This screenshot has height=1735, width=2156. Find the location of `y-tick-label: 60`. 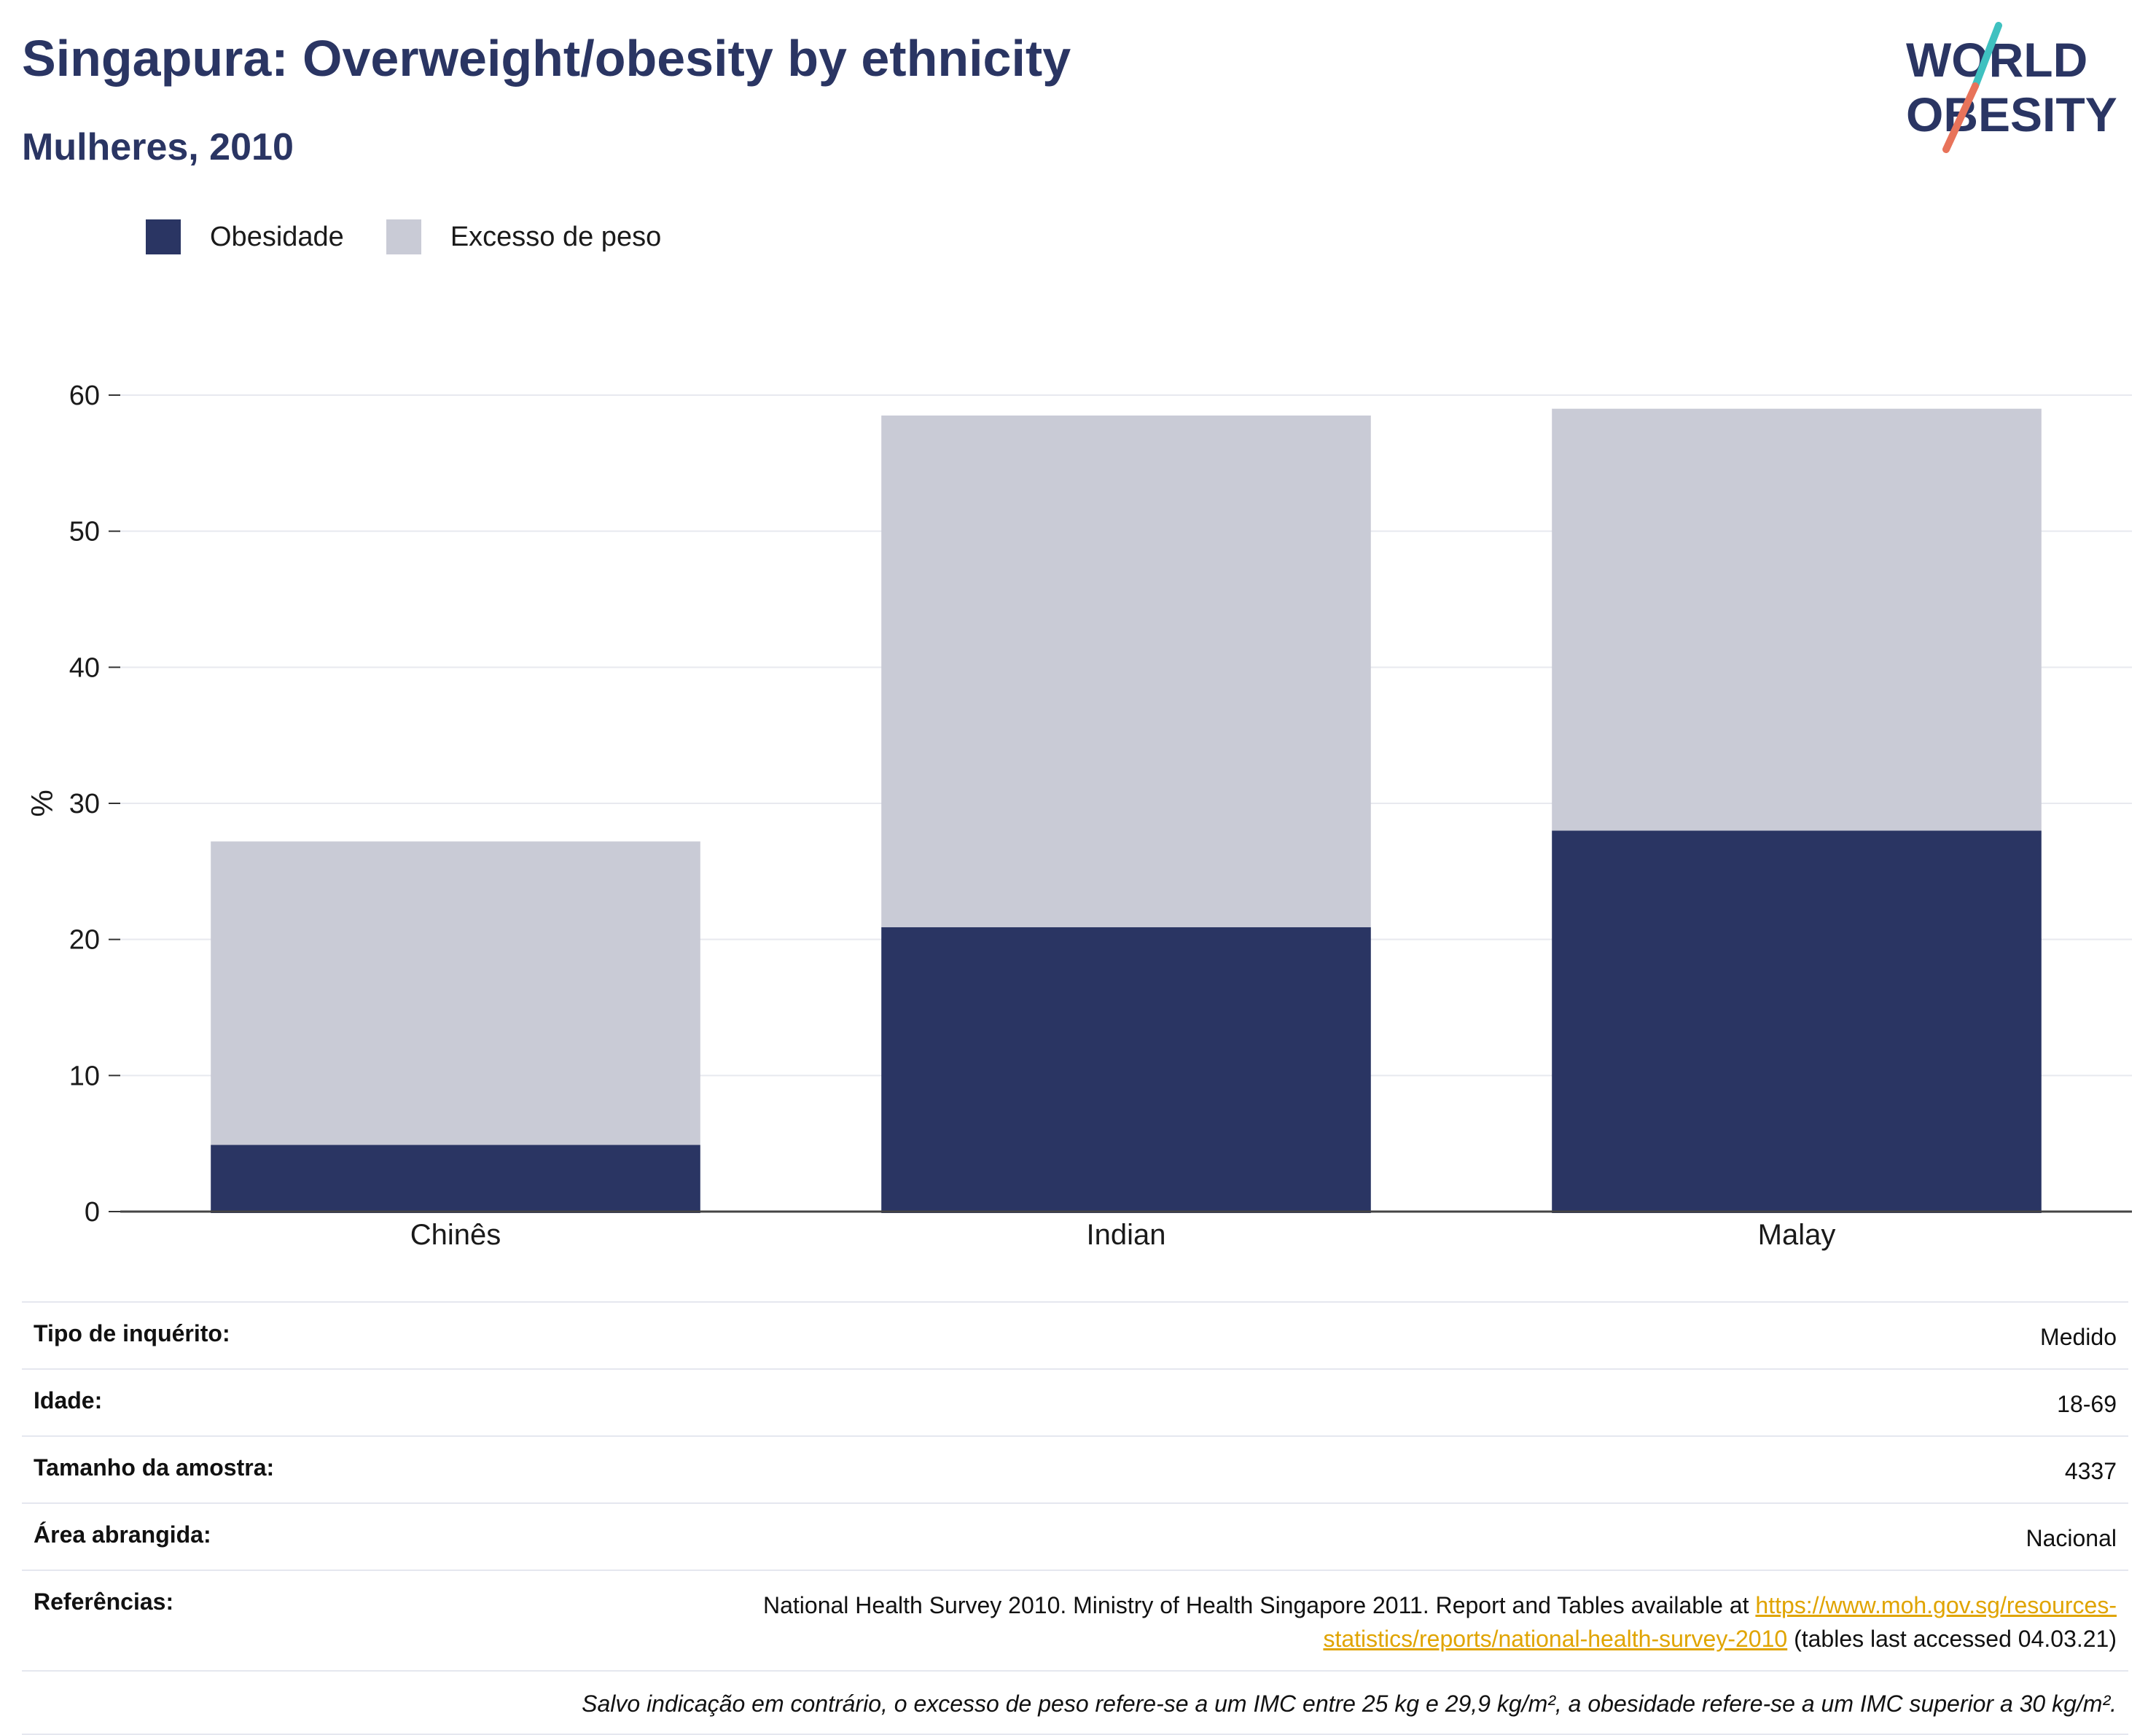

y-tick-label: 60 is located at coordinates (85, 396).